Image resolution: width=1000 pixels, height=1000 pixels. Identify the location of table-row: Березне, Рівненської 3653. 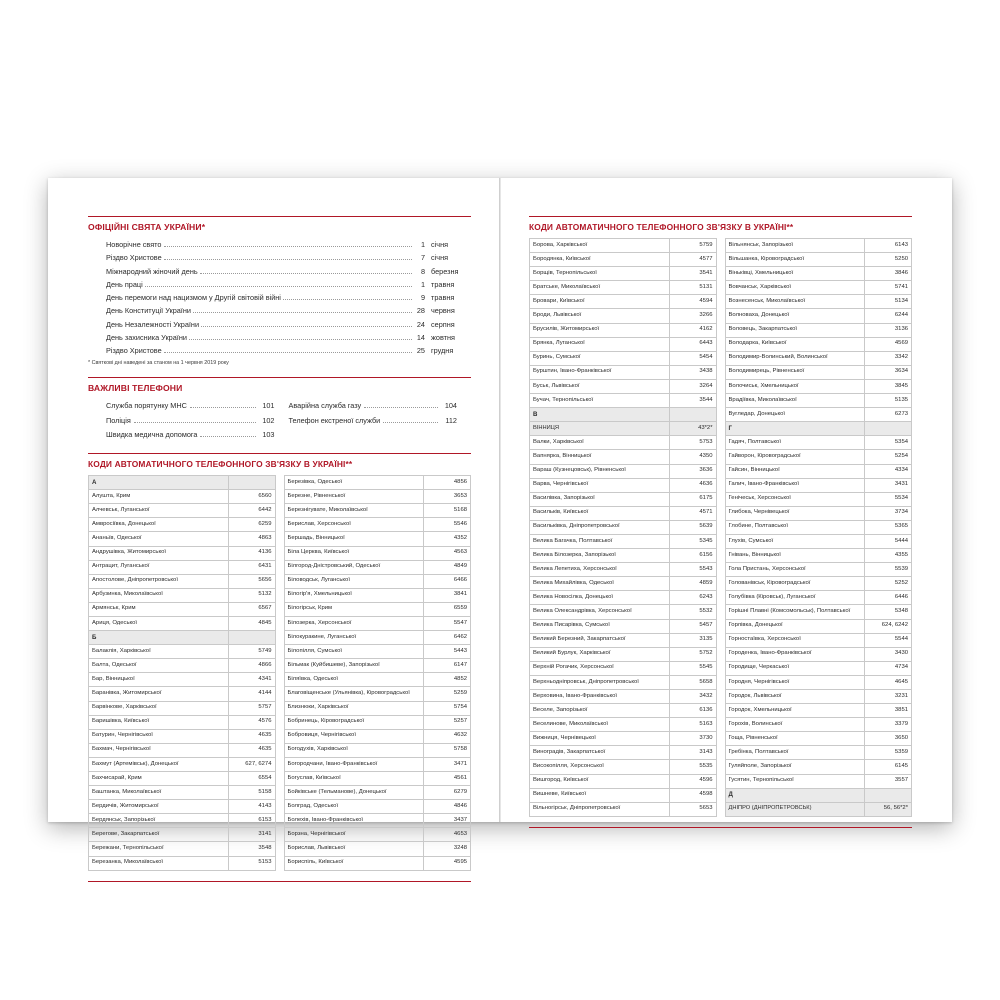
(377, 497).